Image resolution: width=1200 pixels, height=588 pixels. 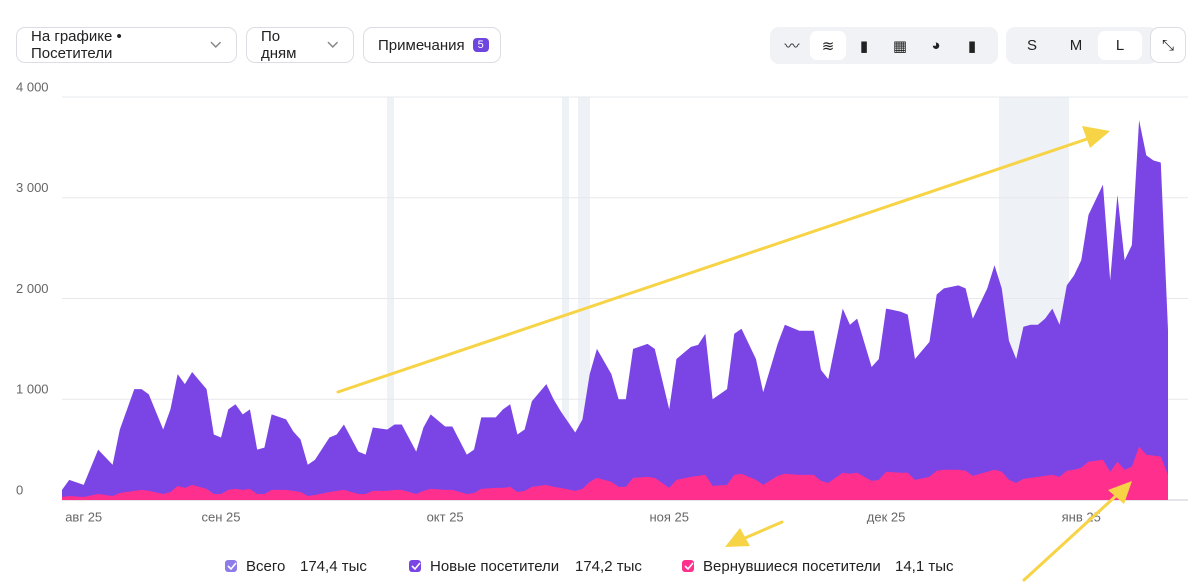 What do you see at coordinates (19, 489) in the screenshot?
I see `y-tick-label: 0` at bounding box center [19, 489].